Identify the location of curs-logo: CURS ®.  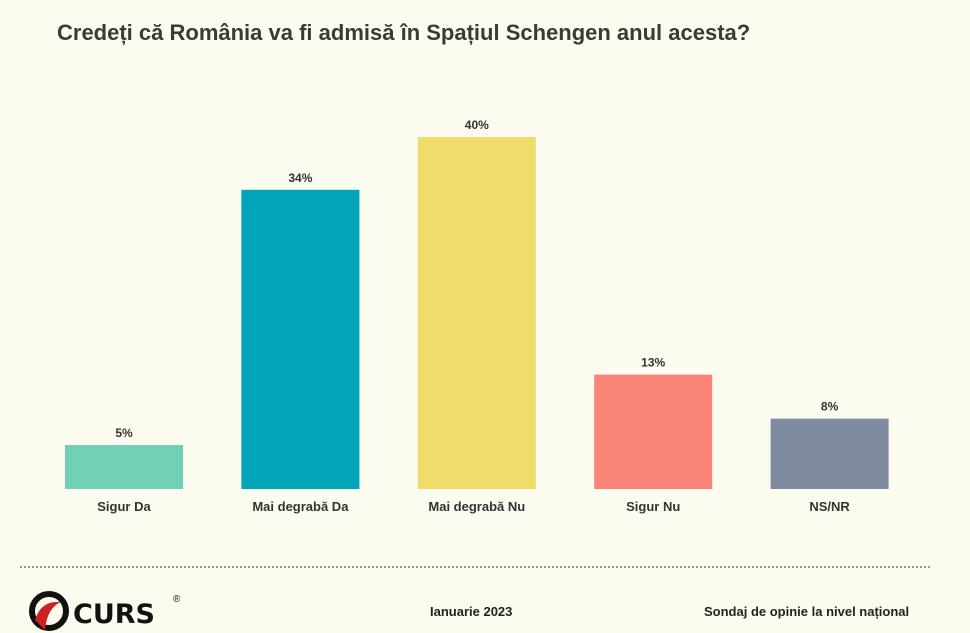
(105, 611).